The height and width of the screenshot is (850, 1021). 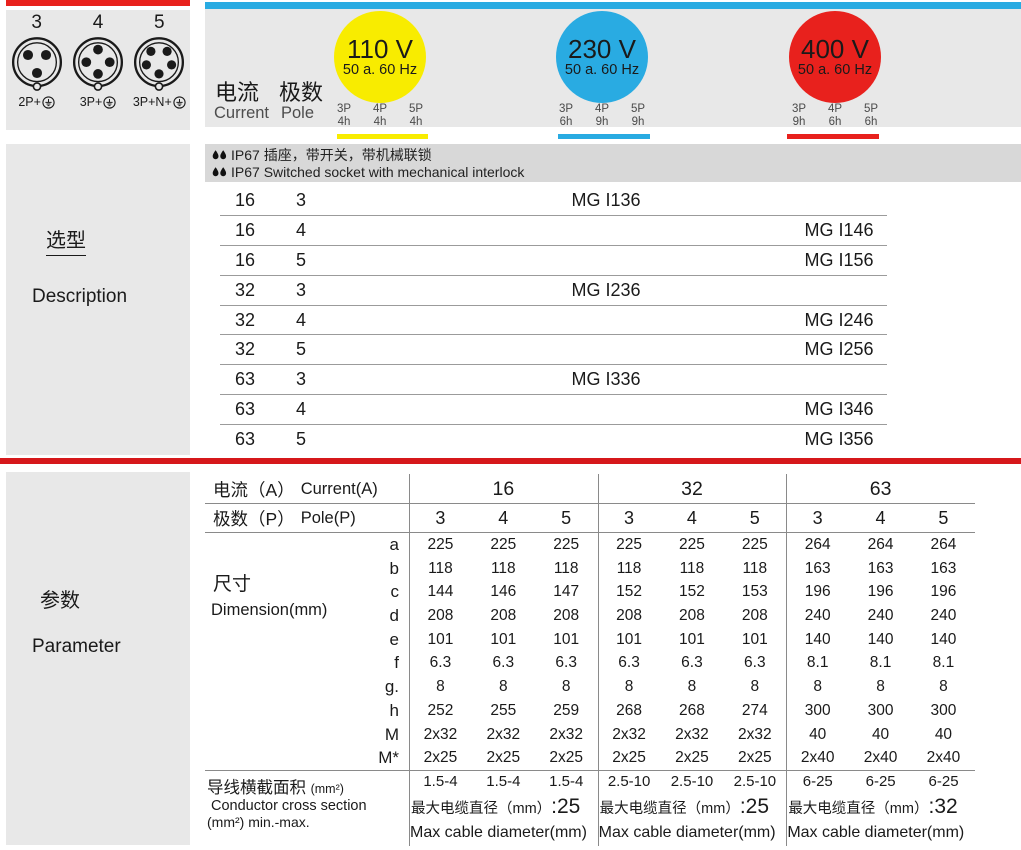 What do you see at coordinates (876, 832) in the screenshot?
I see `max-cable-diameter-en: Max cable diameter(mm)` at bounding box center [876, 832].